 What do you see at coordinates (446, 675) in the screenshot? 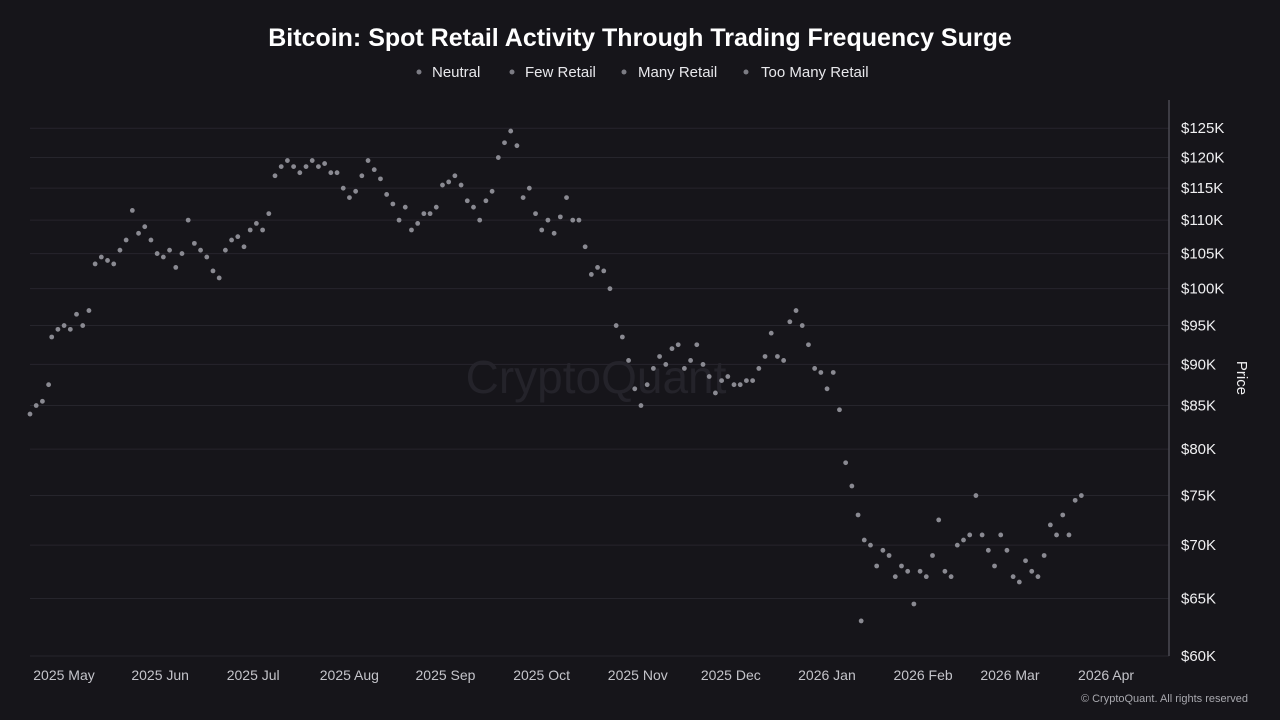
I see `x-tick-label: 2025 Sep` at bounding box center [446, 675].